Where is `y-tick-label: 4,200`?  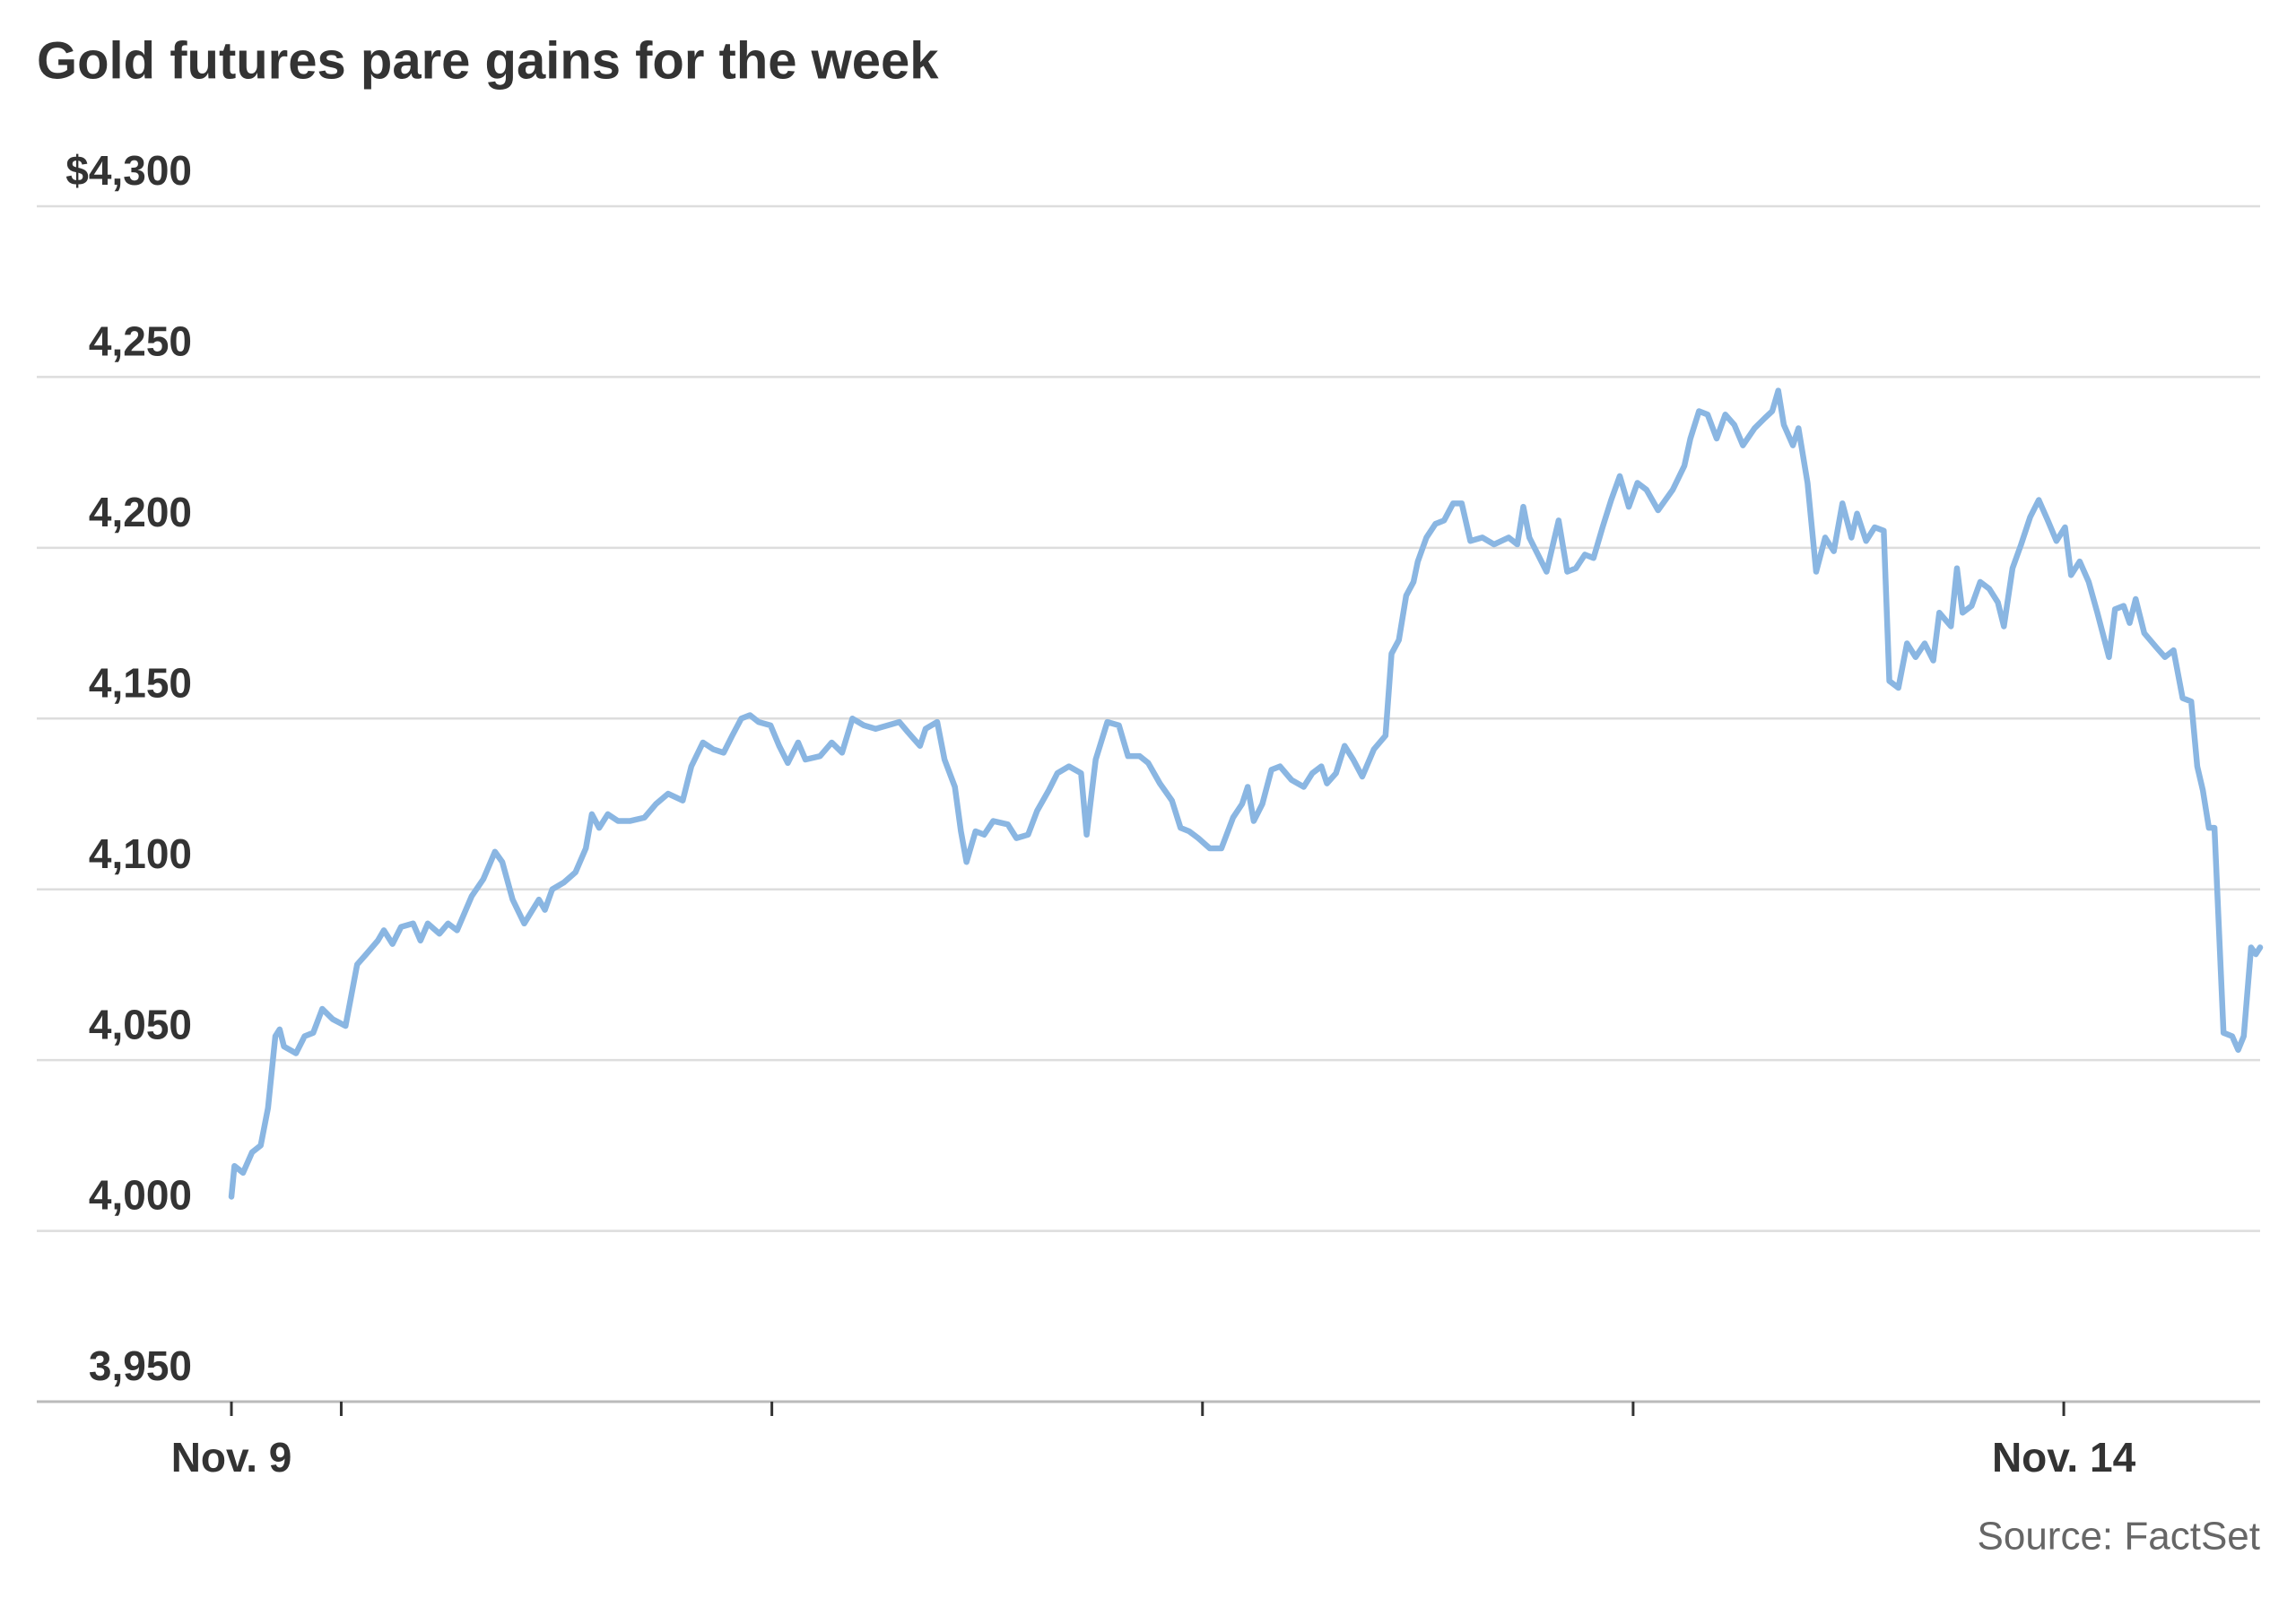
y-tick-label: 4,200 is located at coordinates (140, 512).